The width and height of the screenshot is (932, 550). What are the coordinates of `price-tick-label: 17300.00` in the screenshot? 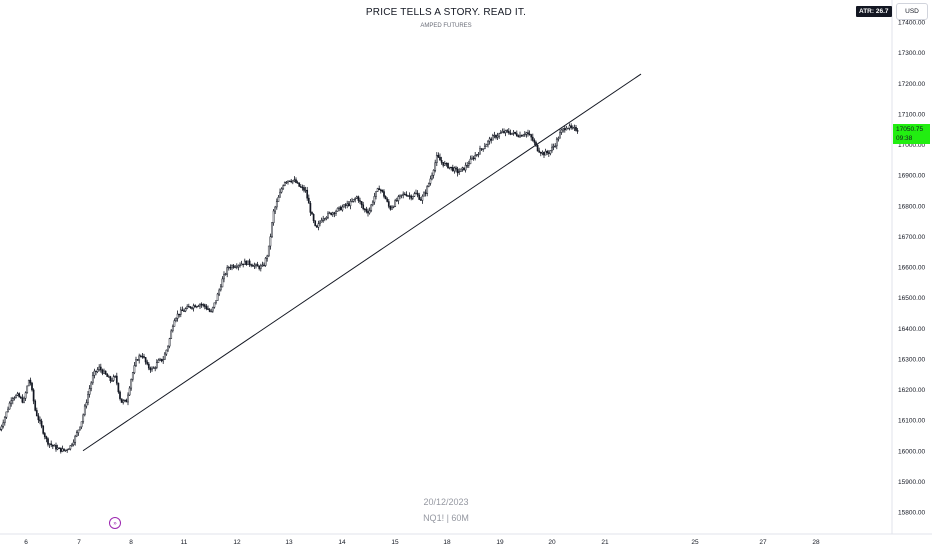 It's located at (911, 53).